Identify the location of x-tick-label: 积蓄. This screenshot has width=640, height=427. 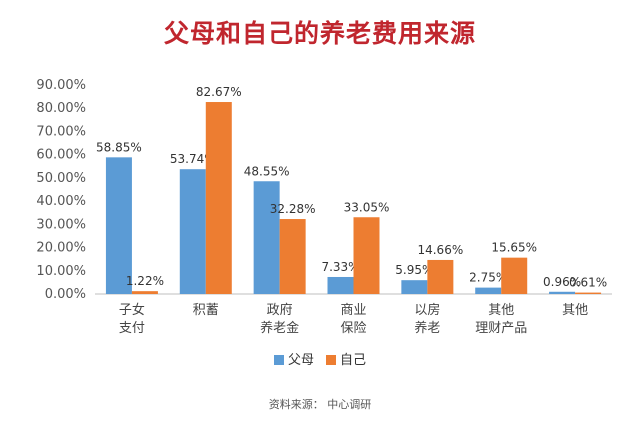
(206, 310).